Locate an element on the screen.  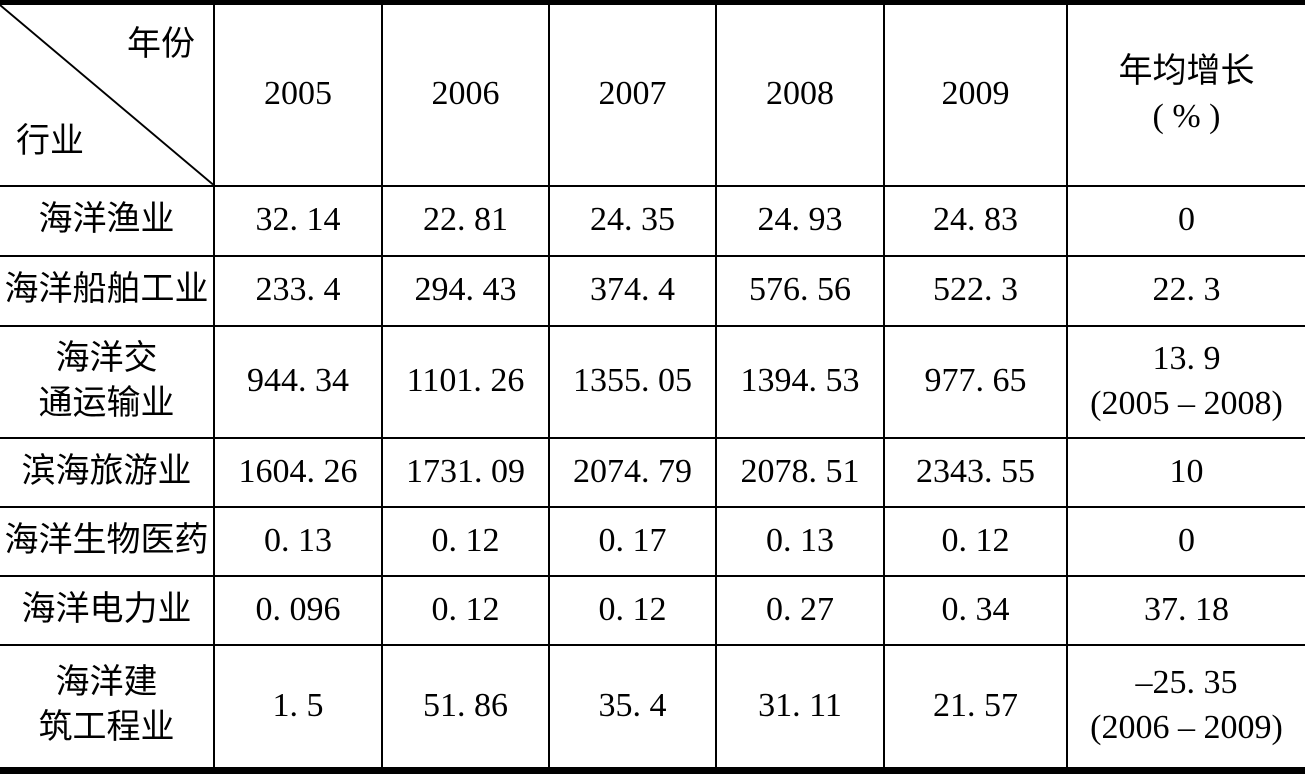
table-row: 海洋生物医药 0. 13 0. 12 0. 17 0. 13 0. 12 0 is located at coordinates (652, 541).